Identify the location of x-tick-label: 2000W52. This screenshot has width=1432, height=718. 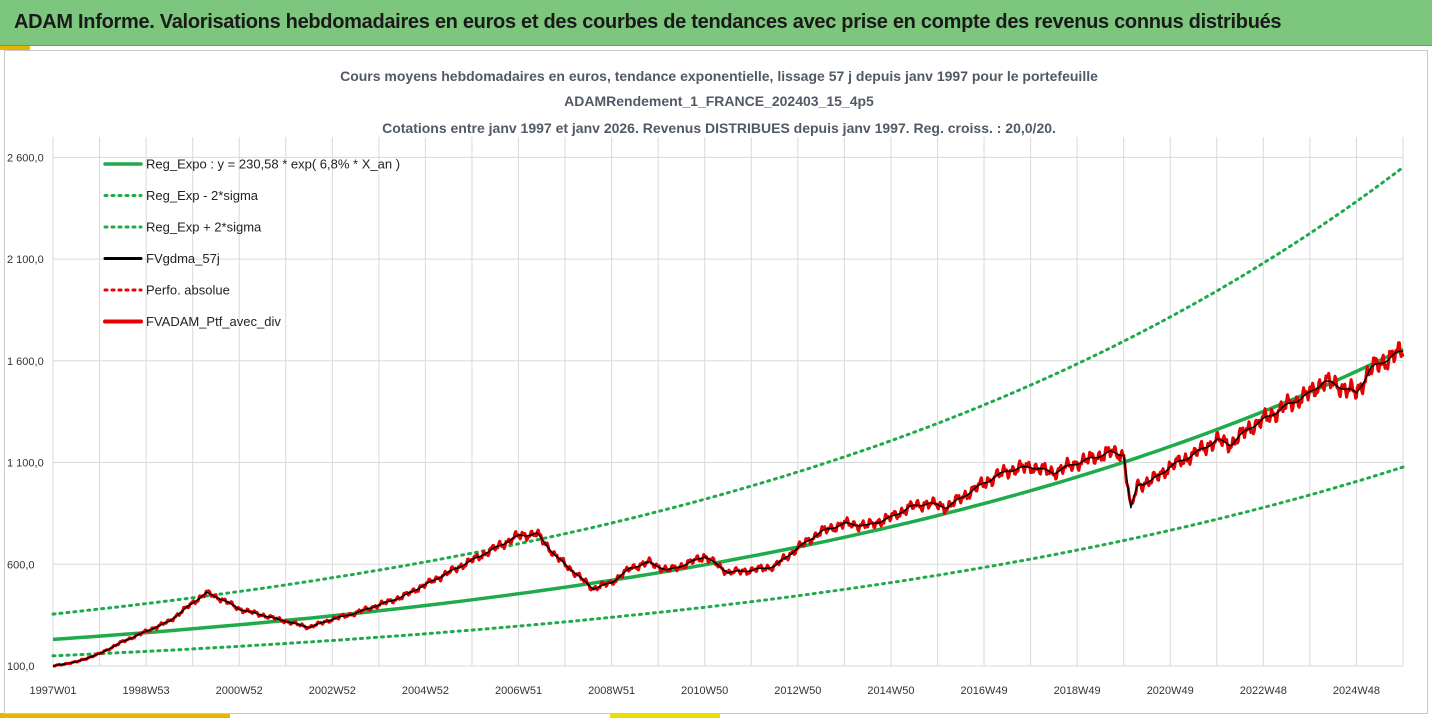
(239, 691).